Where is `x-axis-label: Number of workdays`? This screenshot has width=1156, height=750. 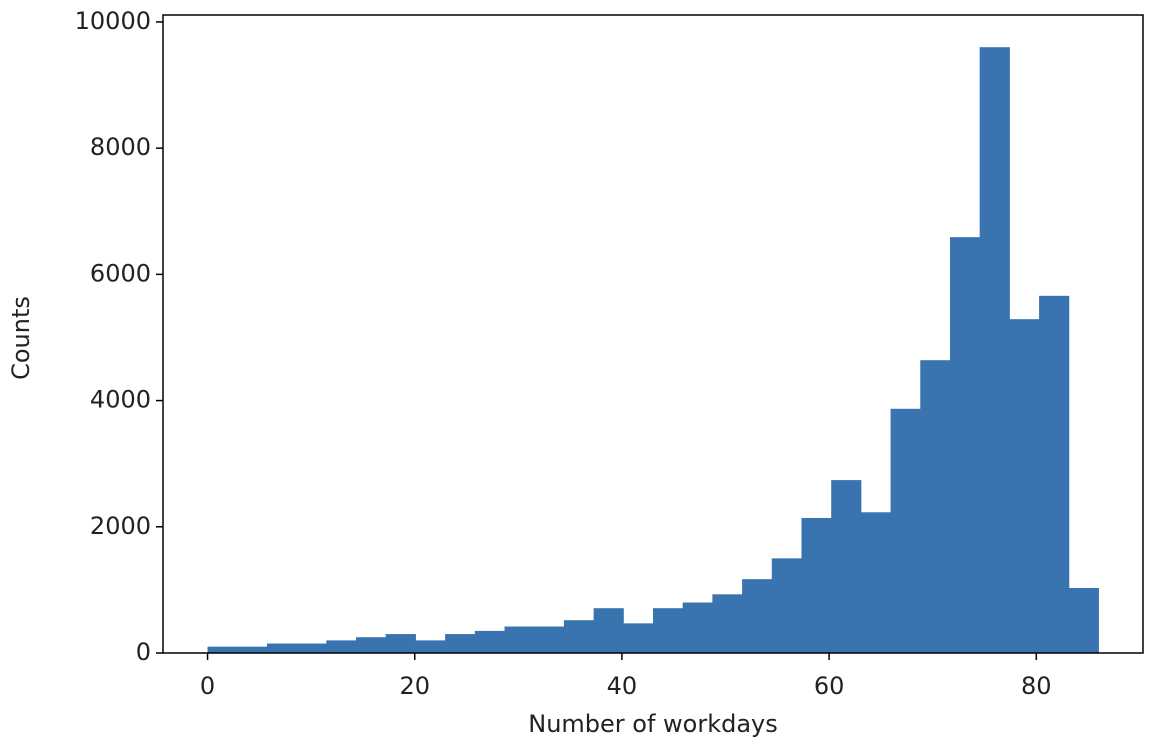 x-axis-label: Number of workdays is located at coordinates (653, 724).